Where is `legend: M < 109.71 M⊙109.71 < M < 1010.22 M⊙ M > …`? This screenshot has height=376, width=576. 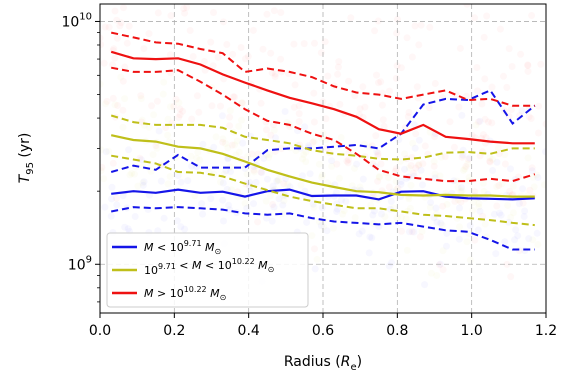 legend: M < 109.71 M⊙109.71 < M < 1010.22 M⊙ M > … is located at coordinates (207, 270).